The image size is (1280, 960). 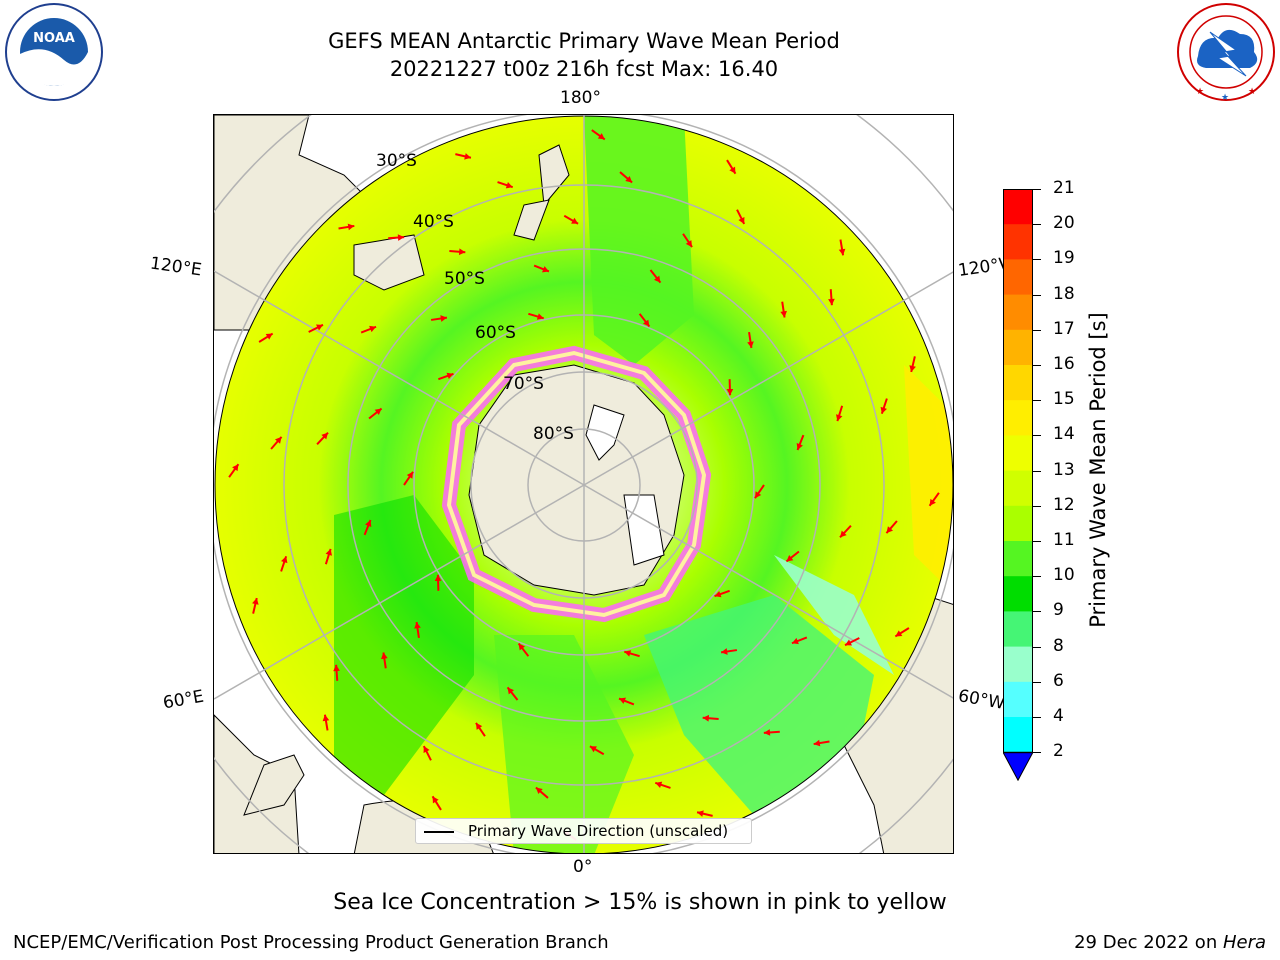 What do you see at coordinates (1064, 328) in the screenshot?
I see `colorbar-tick-label: 17` at bounding box center [1064, 328].